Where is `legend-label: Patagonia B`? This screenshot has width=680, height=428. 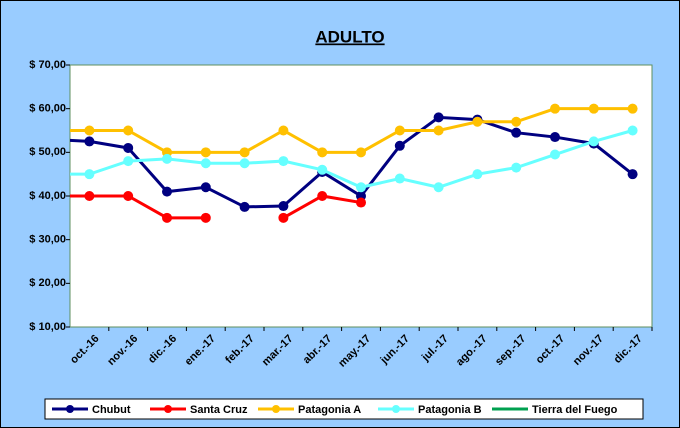
legend-label: Patagonia B is located at coordinates (450, 410).